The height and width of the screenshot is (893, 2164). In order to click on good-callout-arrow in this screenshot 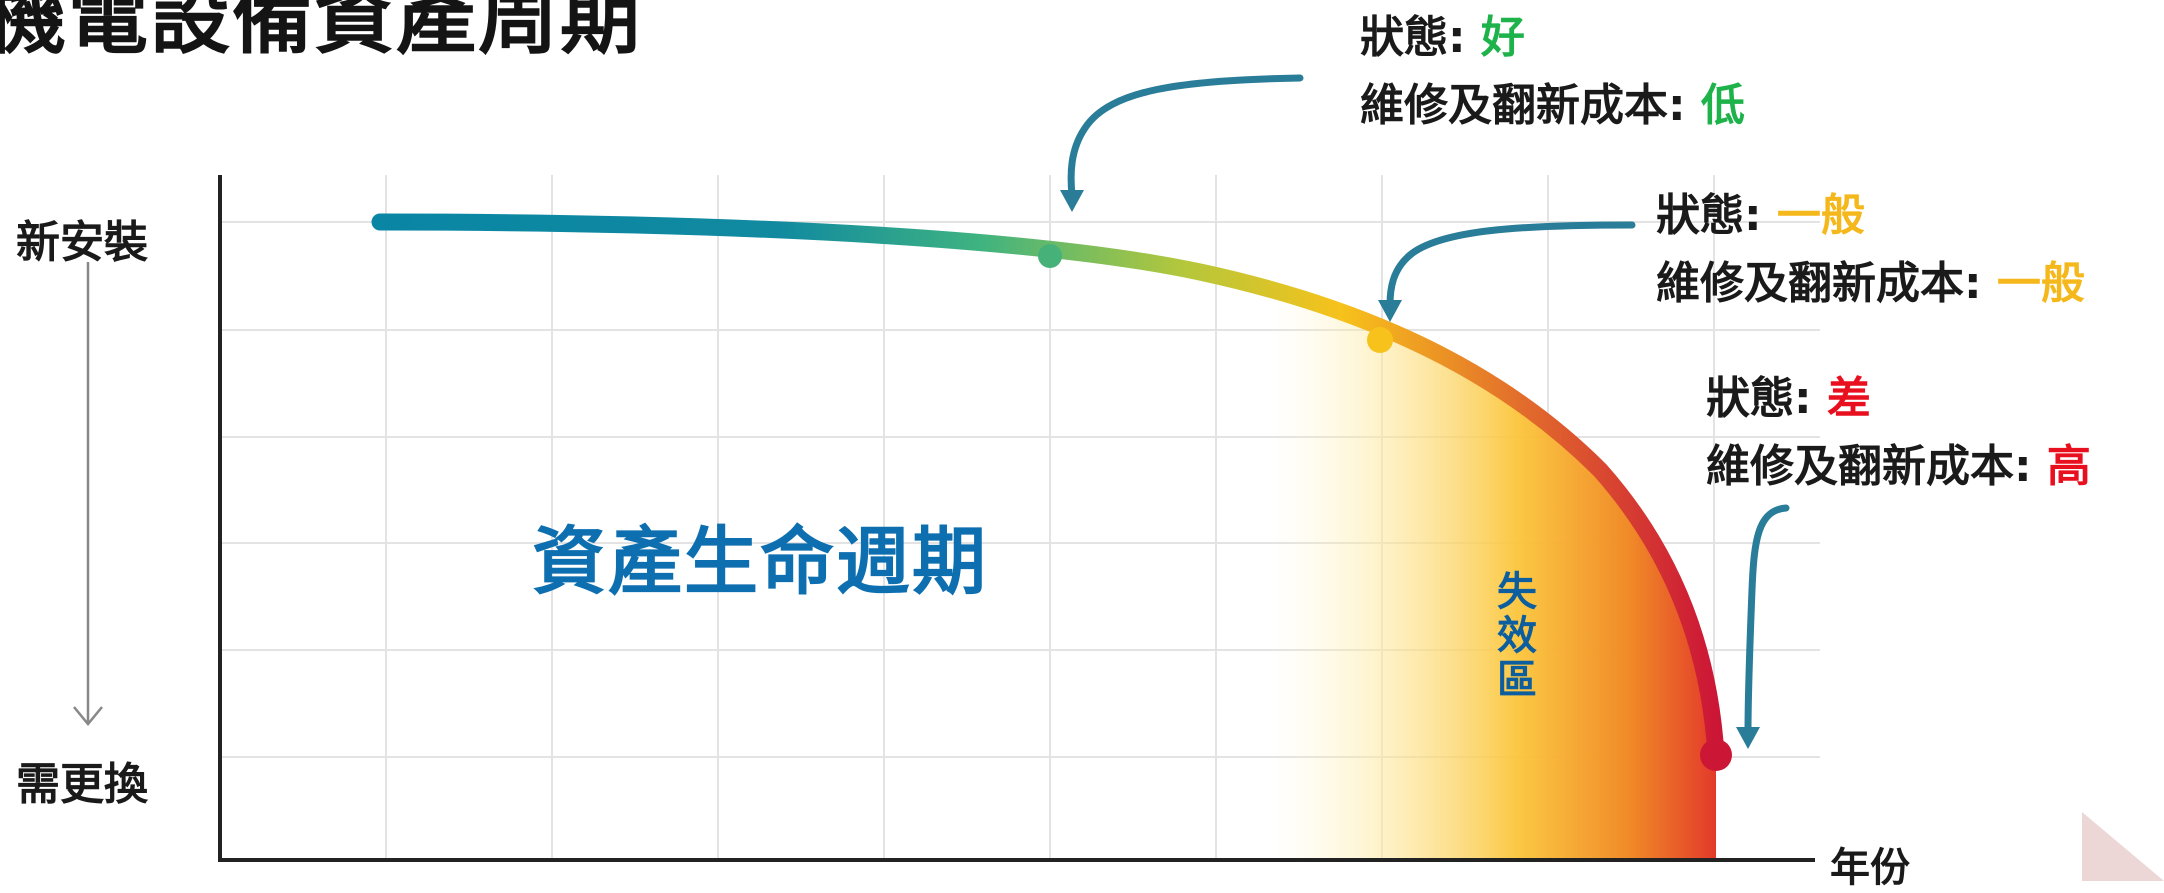, I will do `click(1185, 136)`.